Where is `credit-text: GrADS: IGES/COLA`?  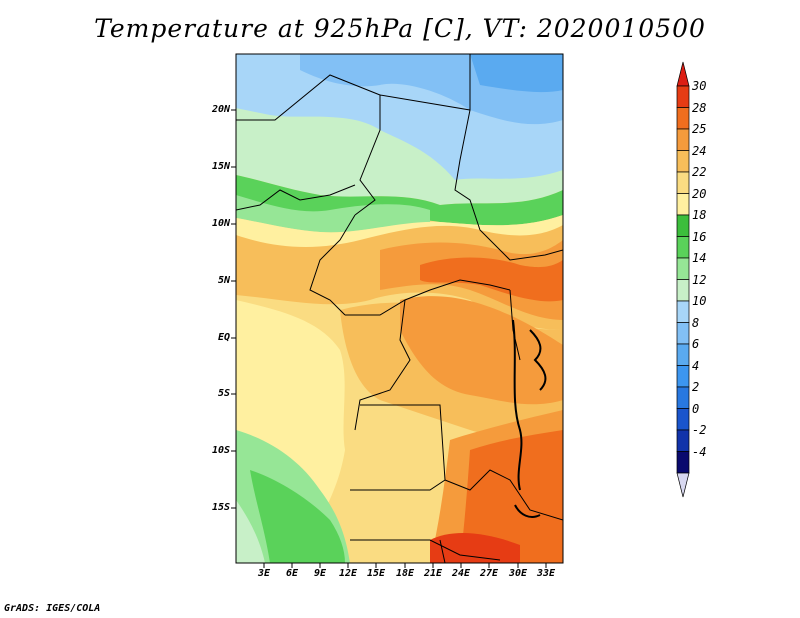 credit-text: GrADS: IGES/COLA is located at coordinates (52, 608).